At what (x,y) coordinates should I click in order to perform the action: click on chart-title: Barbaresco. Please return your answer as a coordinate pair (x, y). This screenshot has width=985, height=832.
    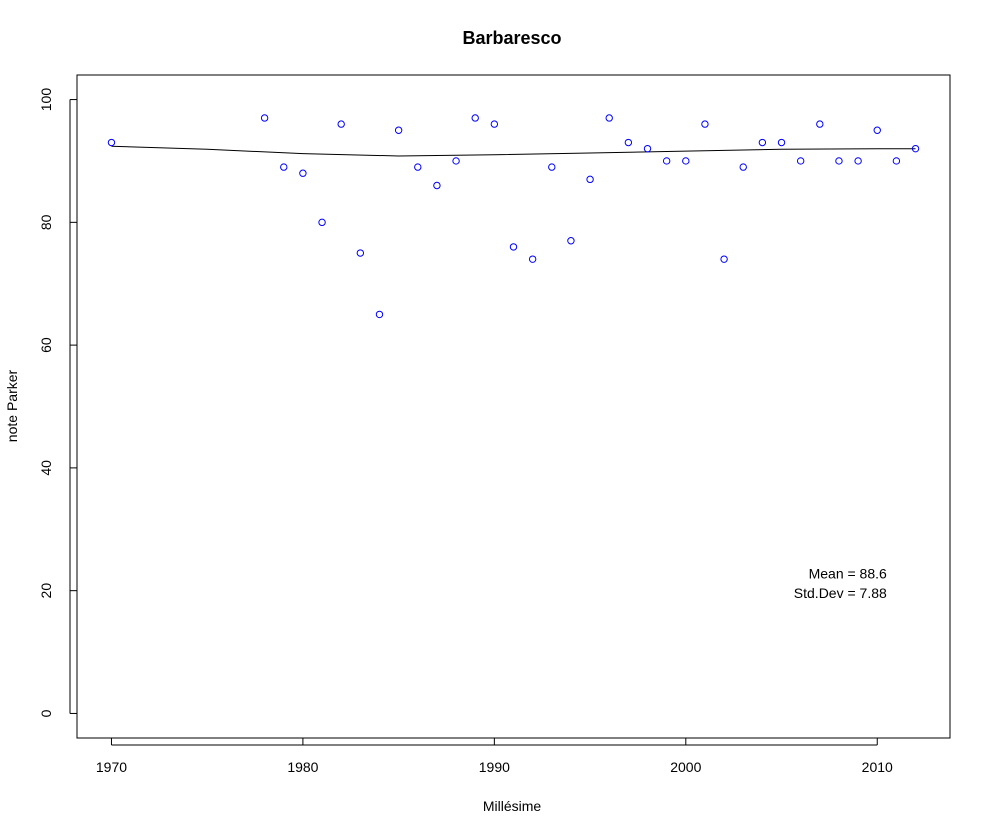
    Looking at the image, I should click on (511, 38).